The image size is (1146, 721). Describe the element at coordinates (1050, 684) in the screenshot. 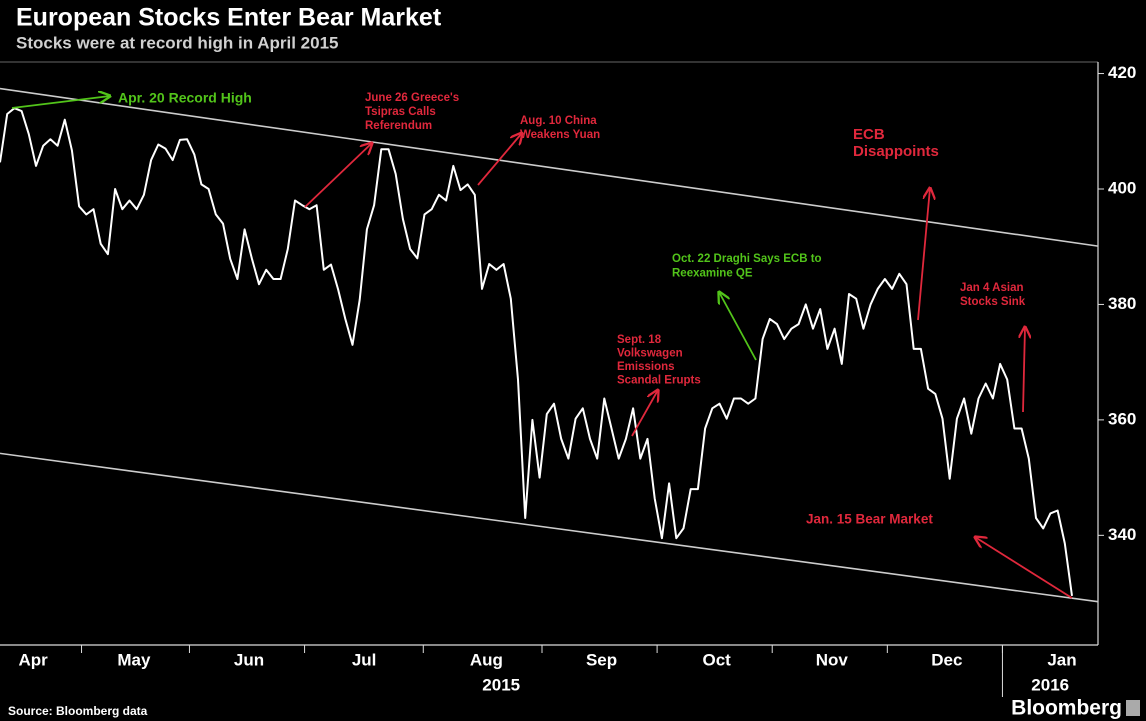

I see `x-group-label: 2016` at that location.